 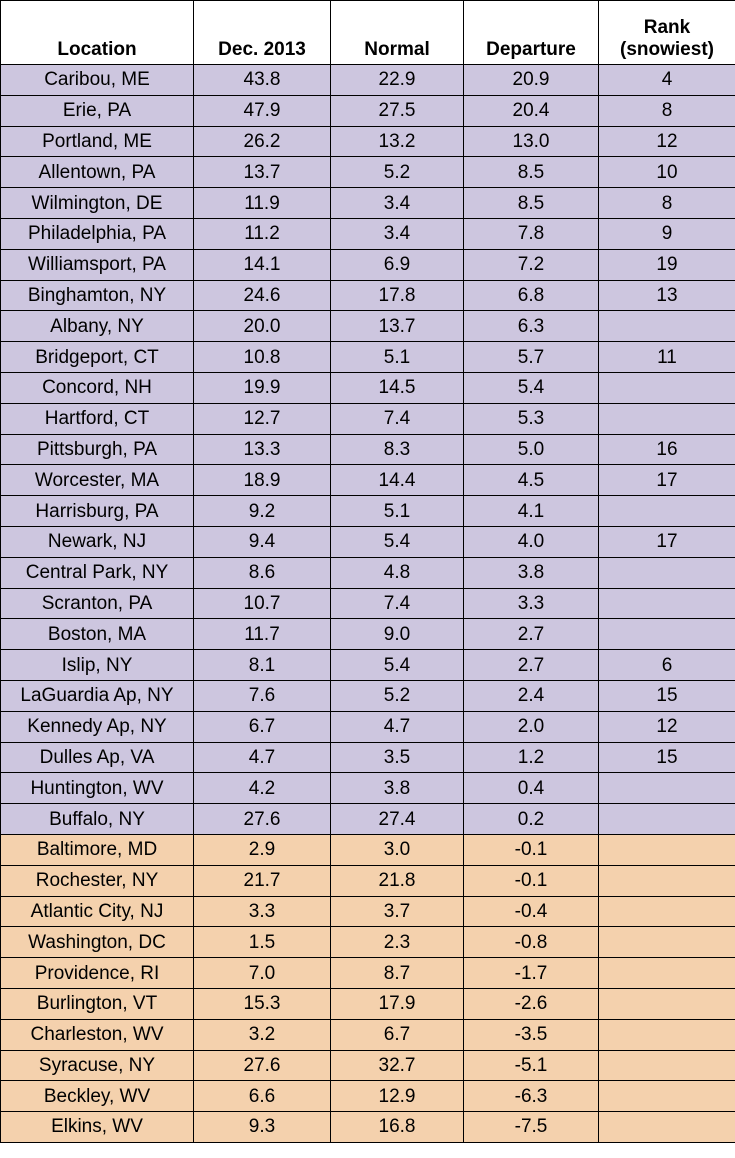 What do you see at coordinates (97, 880) in the screenshot?
I see `table-cell: Rochester, NY` at bounding box center [97, 880].